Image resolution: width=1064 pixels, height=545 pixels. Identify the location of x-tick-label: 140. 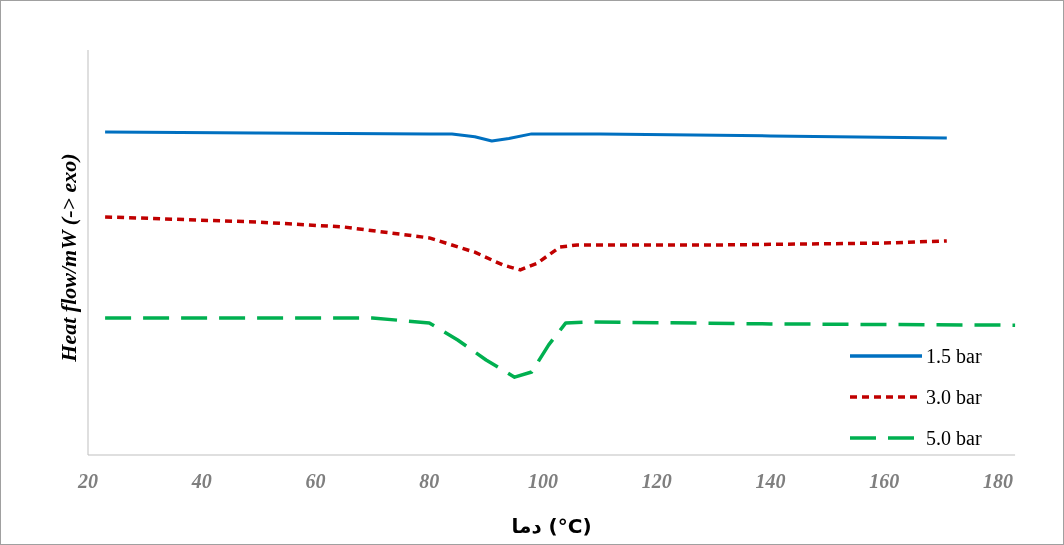
(770, 481).